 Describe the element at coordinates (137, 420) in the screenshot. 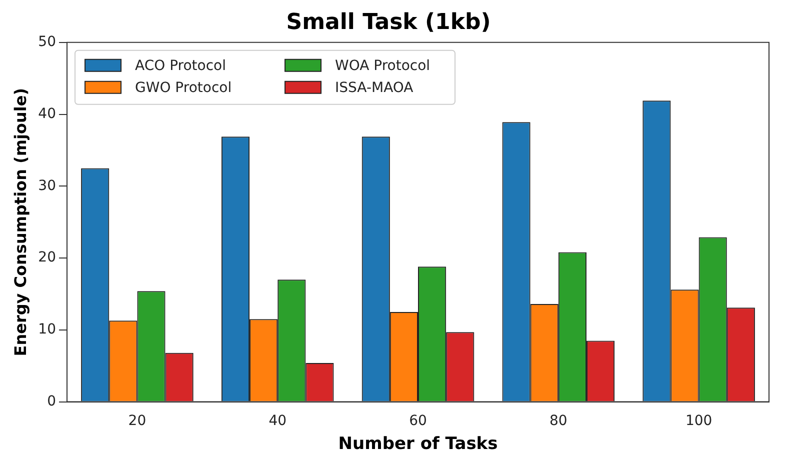

I see `x-tick-label: 20` at that location.